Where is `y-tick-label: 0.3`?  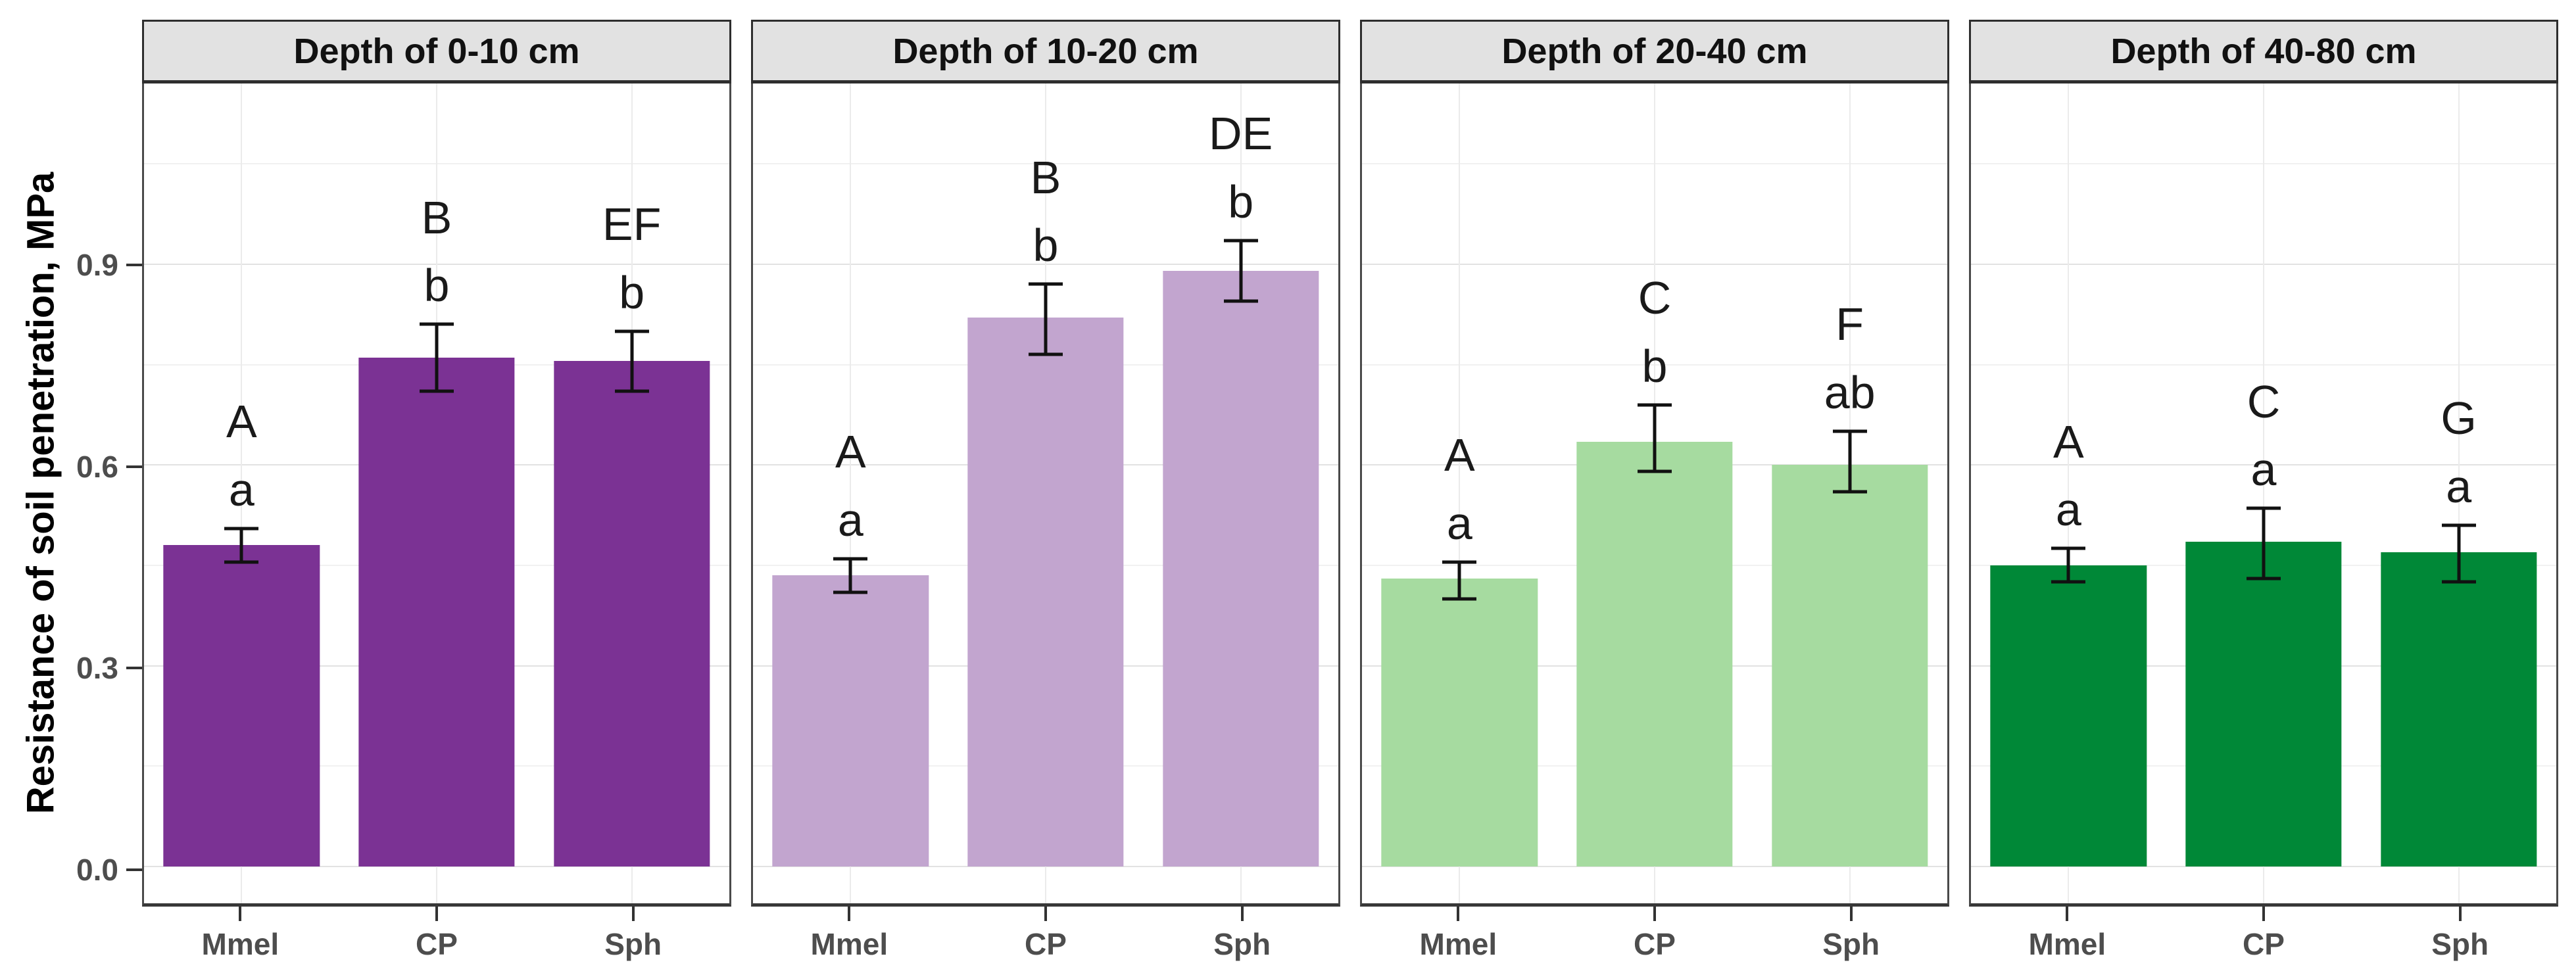
y-tick-label: 0.3 is located at coordinates (97, 668).